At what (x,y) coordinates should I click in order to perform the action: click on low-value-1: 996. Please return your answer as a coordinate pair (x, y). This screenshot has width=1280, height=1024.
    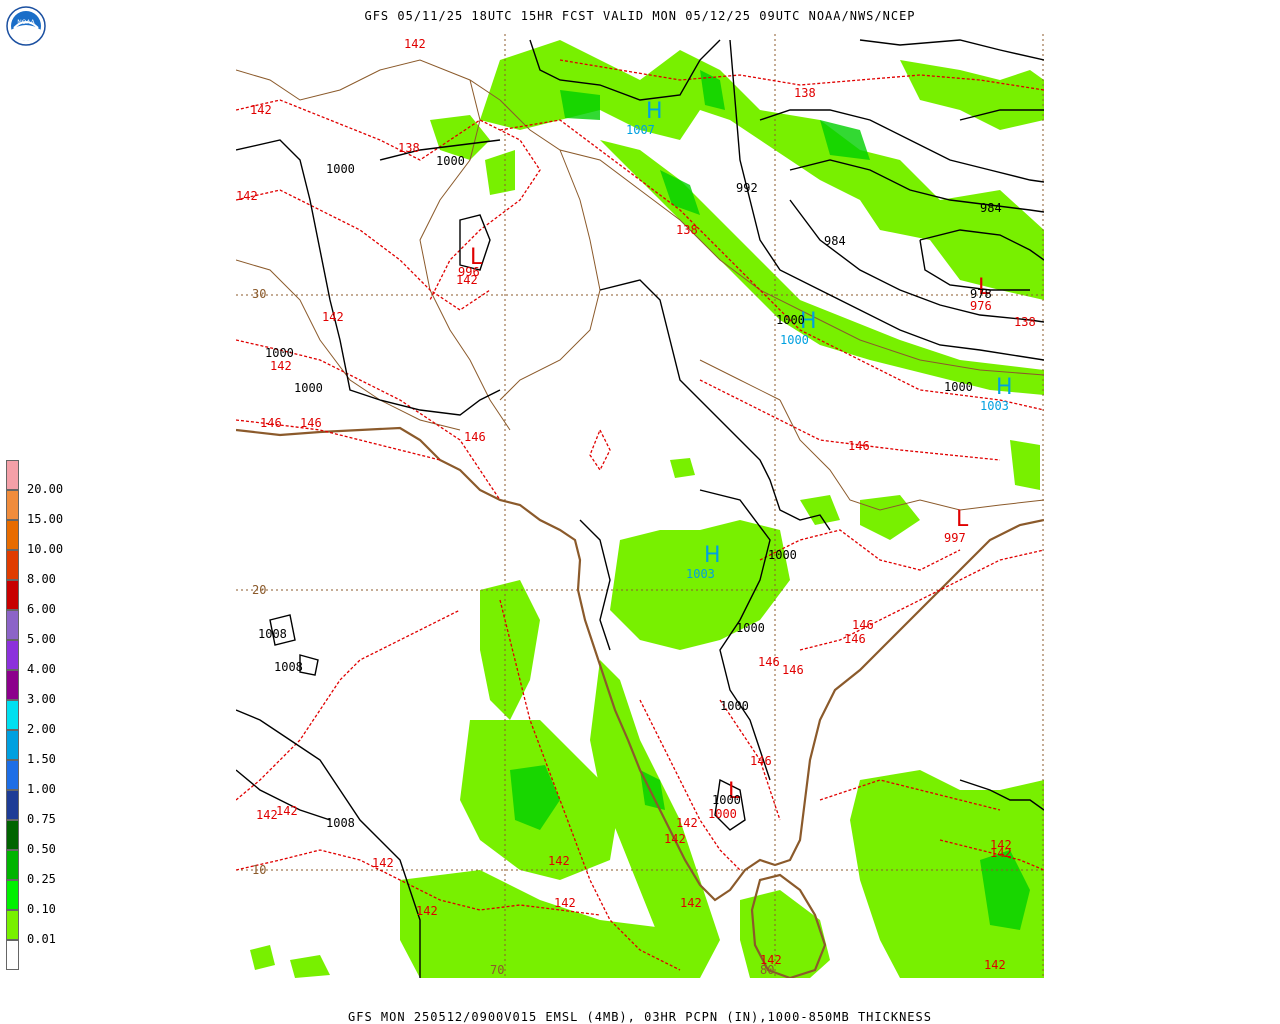
    Looking at the image, I should click on (469, 272).